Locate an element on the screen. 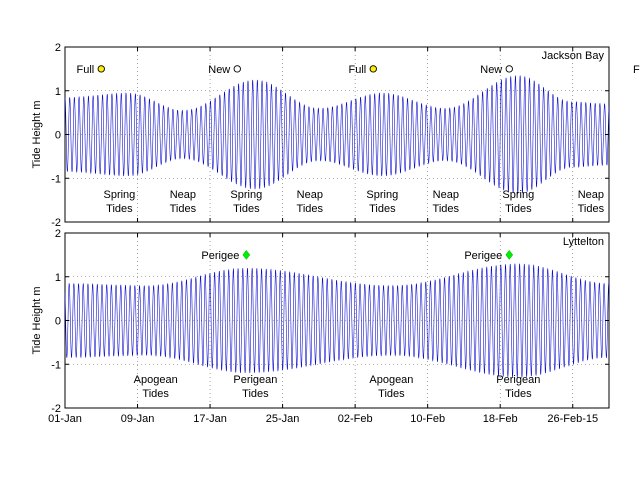 The width and height of the screenshot is (641, 480). x-tick-label: 25-Jan is located at coordinates (283, 419).